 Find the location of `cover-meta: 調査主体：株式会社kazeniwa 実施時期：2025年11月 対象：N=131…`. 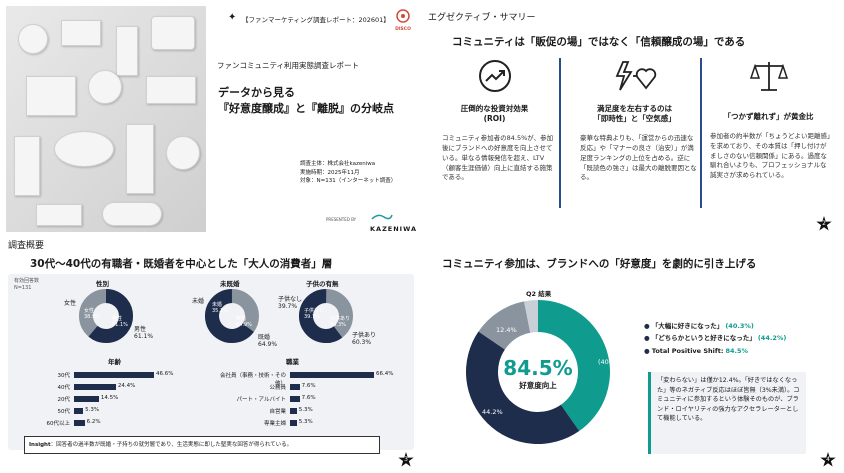

cover-meta: 調査主体：株式会社kazeniwa 実施時期：2025年11月 対象：N=131… is located at coordinates (348, 173).